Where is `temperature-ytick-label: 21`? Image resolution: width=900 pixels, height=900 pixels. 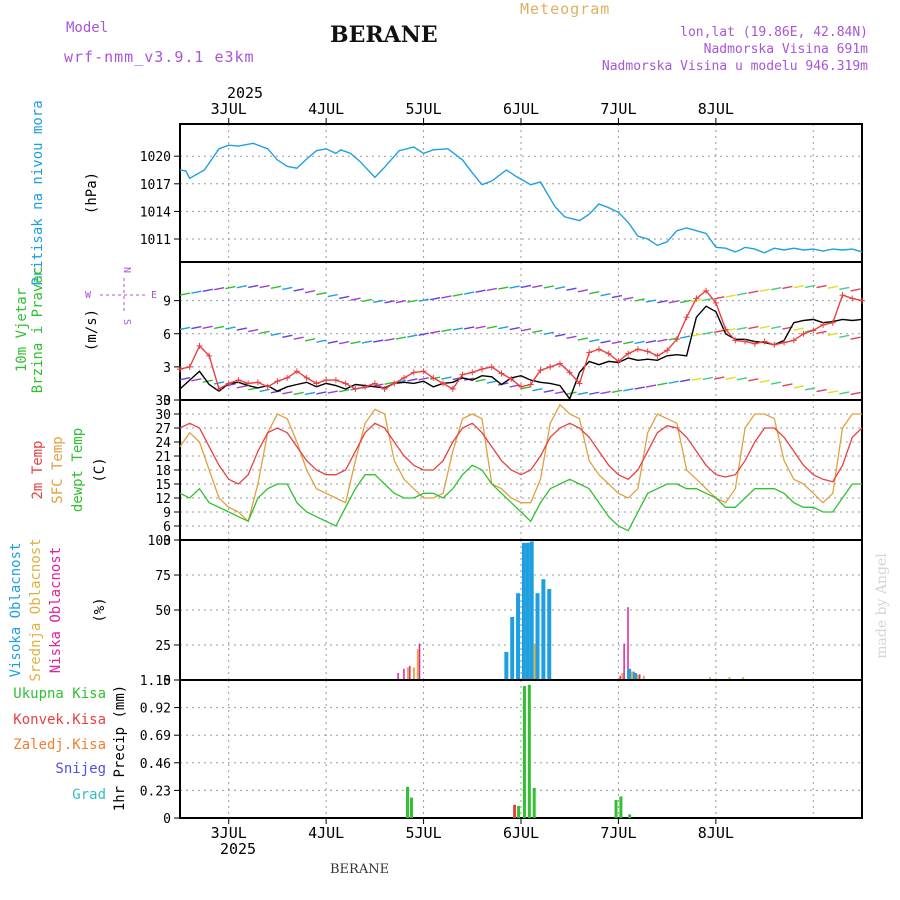
temperature-ytick-label: 21 is located at coordinates (163, 457).